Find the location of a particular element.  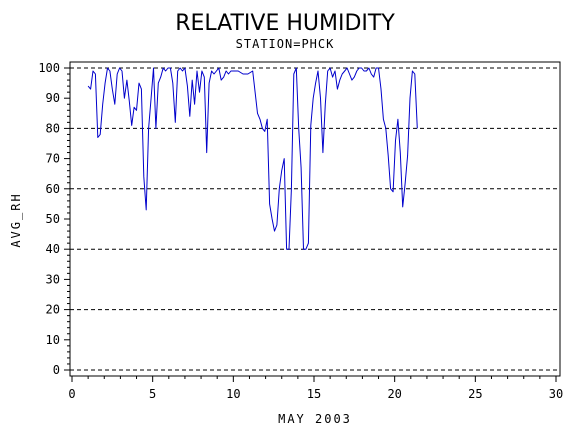

y-tick-label: 80 is located at coordinates (53, 128).